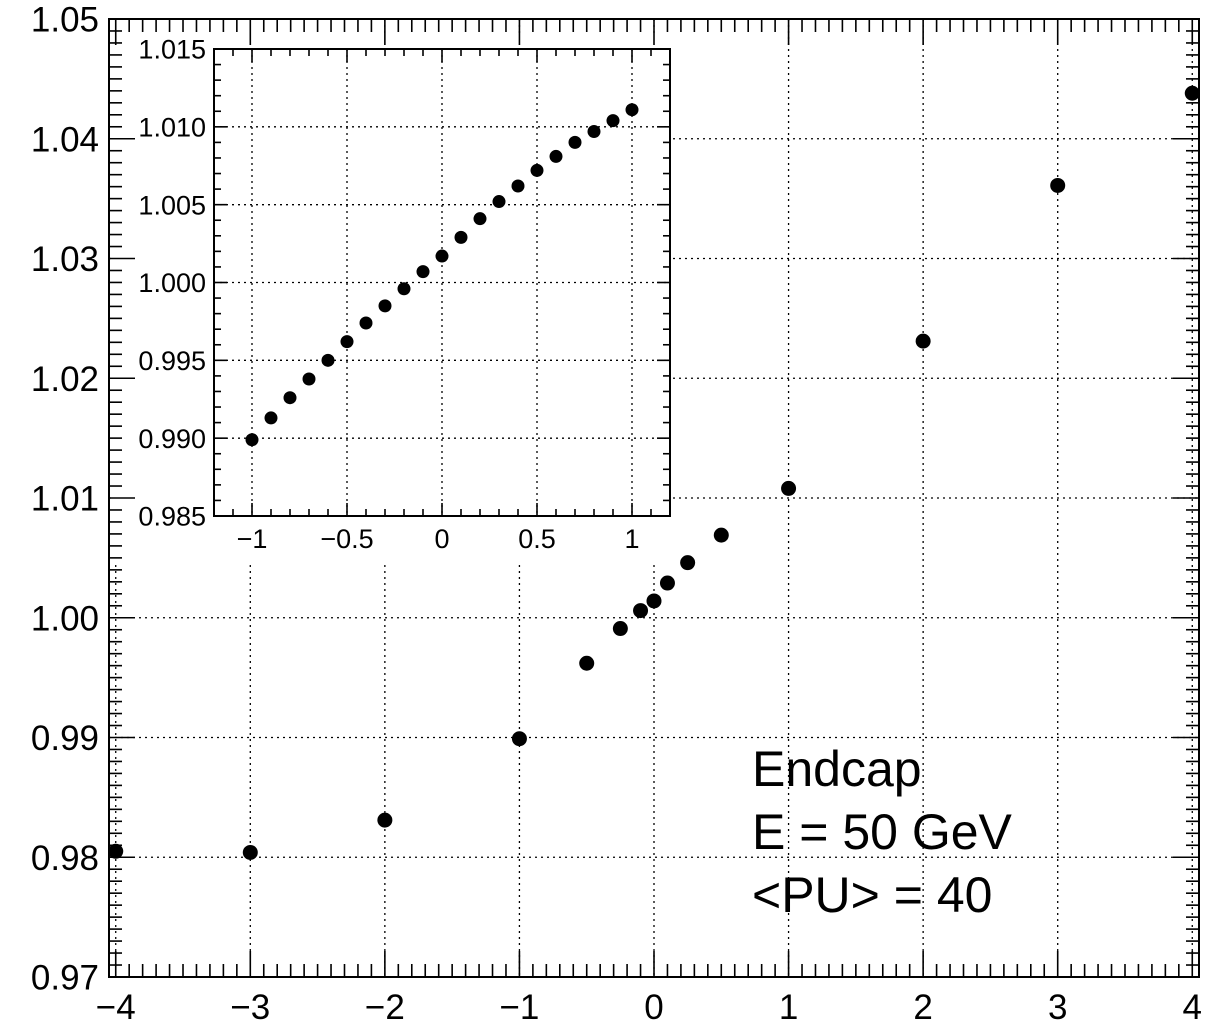  I want to click on main-xtick-label: 2, so click(922, 1004).